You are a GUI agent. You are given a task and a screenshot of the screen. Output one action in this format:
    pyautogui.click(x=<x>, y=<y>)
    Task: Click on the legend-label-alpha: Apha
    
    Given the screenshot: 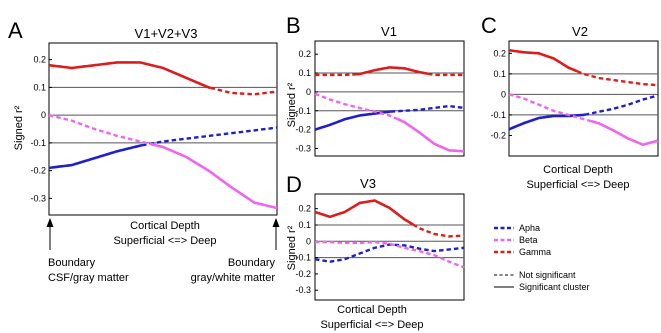 What is the action you would take?
    pyautogui.click(x=529, y=228)
    